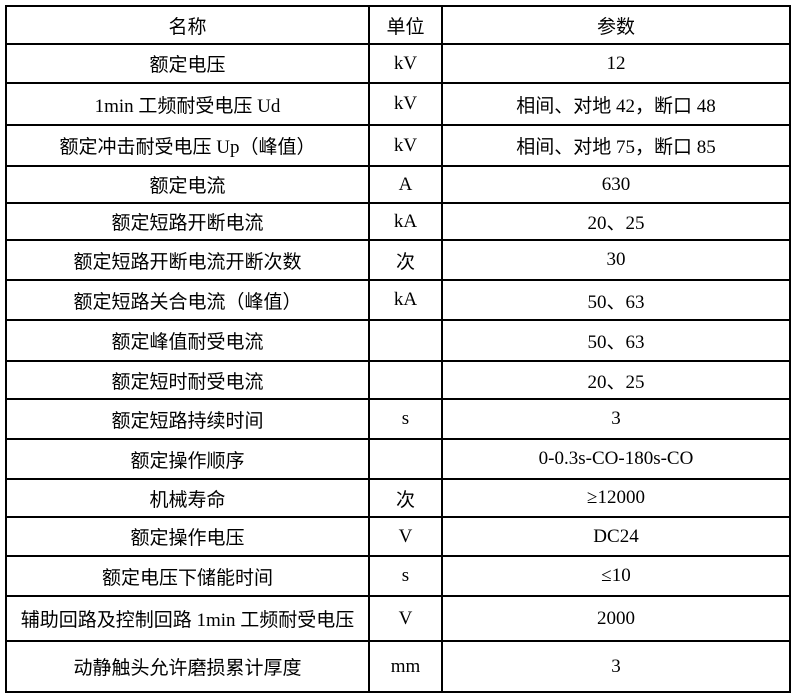  Describe the element at coordinates (616, 63) in the screenshot. I see `value-cell: 12` at that location.